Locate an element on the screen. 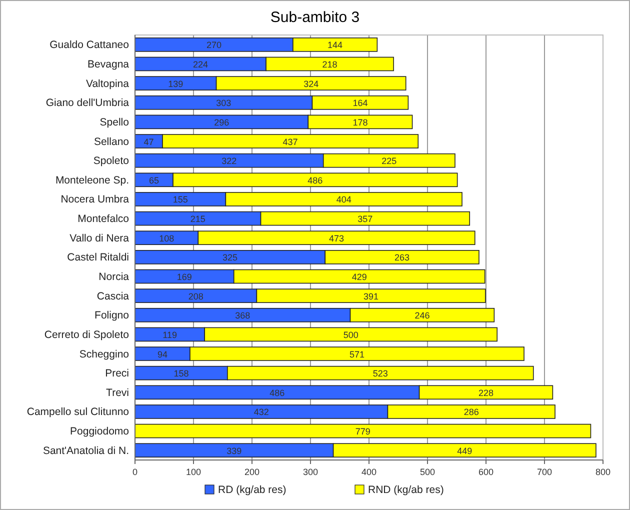 The image size is (630, 510). data-label: 228 is located at coordinates (486, 393).